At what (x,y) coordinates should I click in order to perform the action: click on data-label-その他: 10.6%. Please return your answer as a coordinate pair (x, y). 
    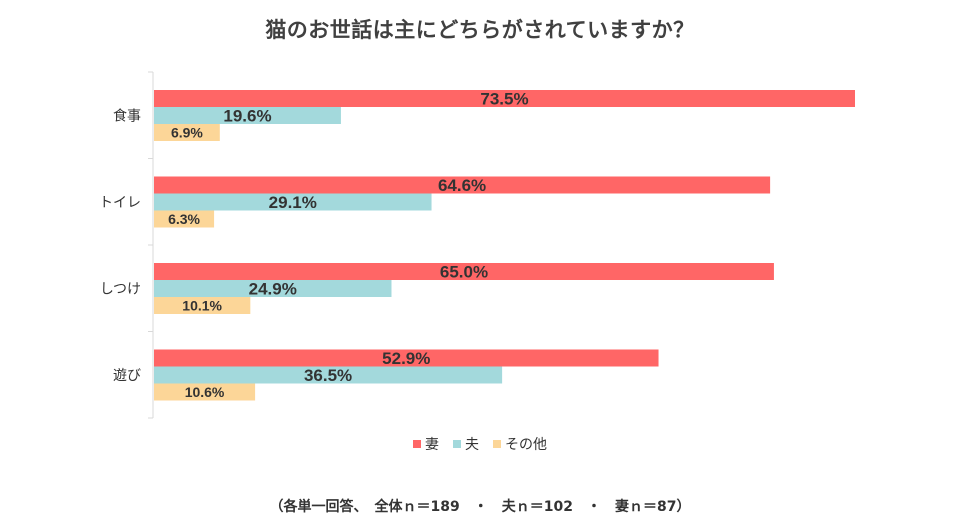
    Looking at the image, I should click on (205, 392).